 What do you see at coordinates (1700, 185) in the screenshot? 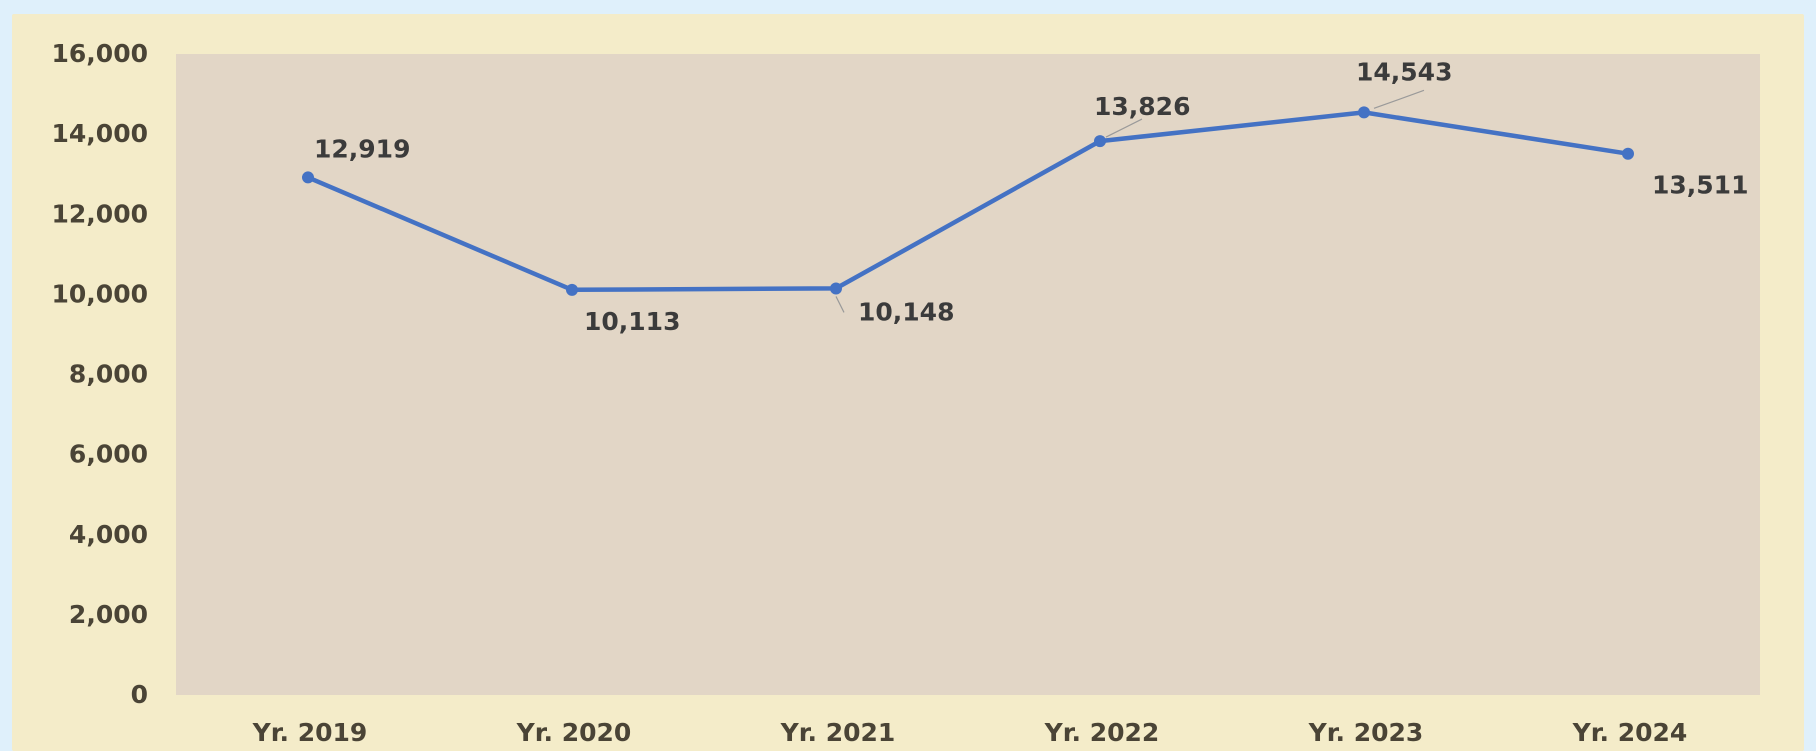
I see `data-label: 13,511` at bounding box center [1700, 185].